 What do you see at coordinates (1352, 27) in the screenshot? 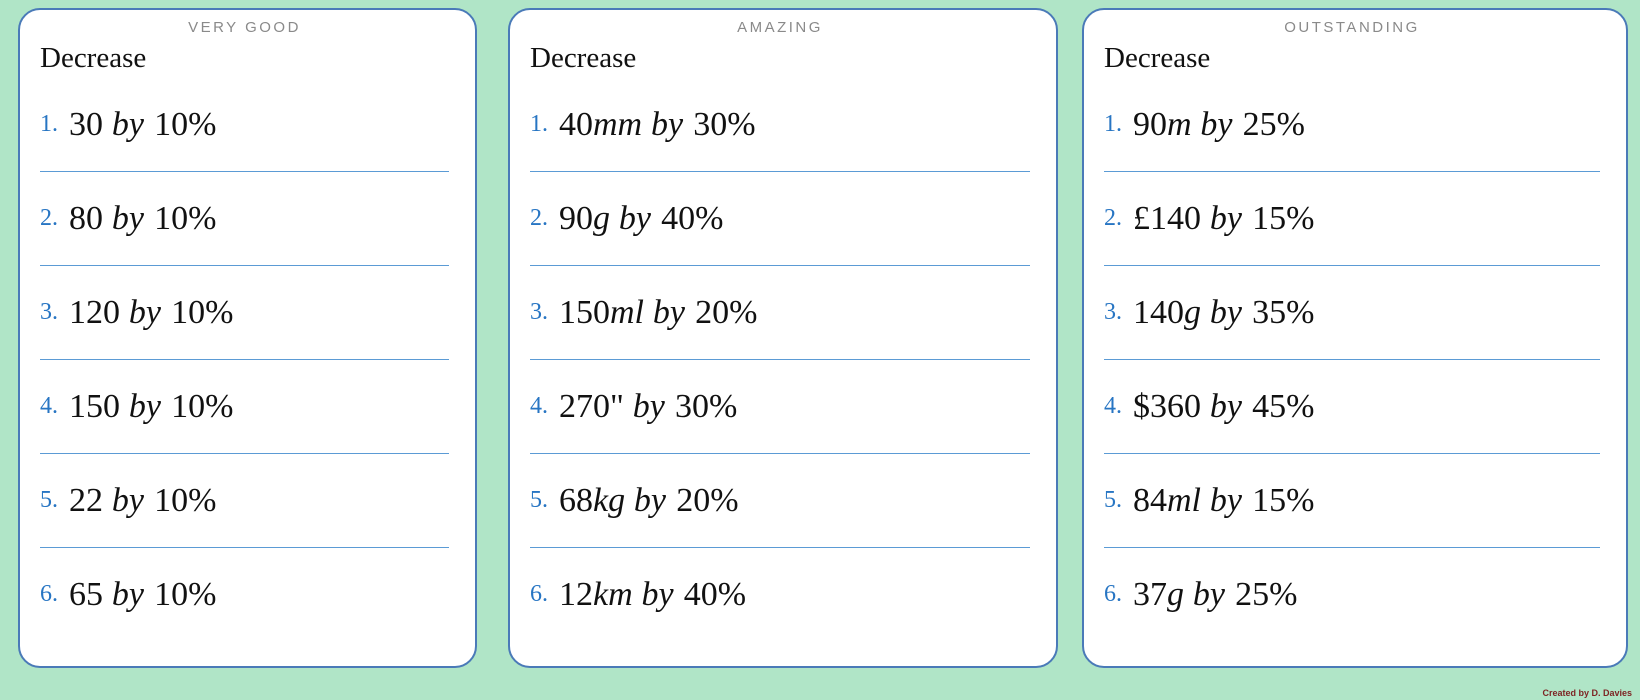
I see `card-level-label: OUTSTANDING` at bounding box center [1352, 27].